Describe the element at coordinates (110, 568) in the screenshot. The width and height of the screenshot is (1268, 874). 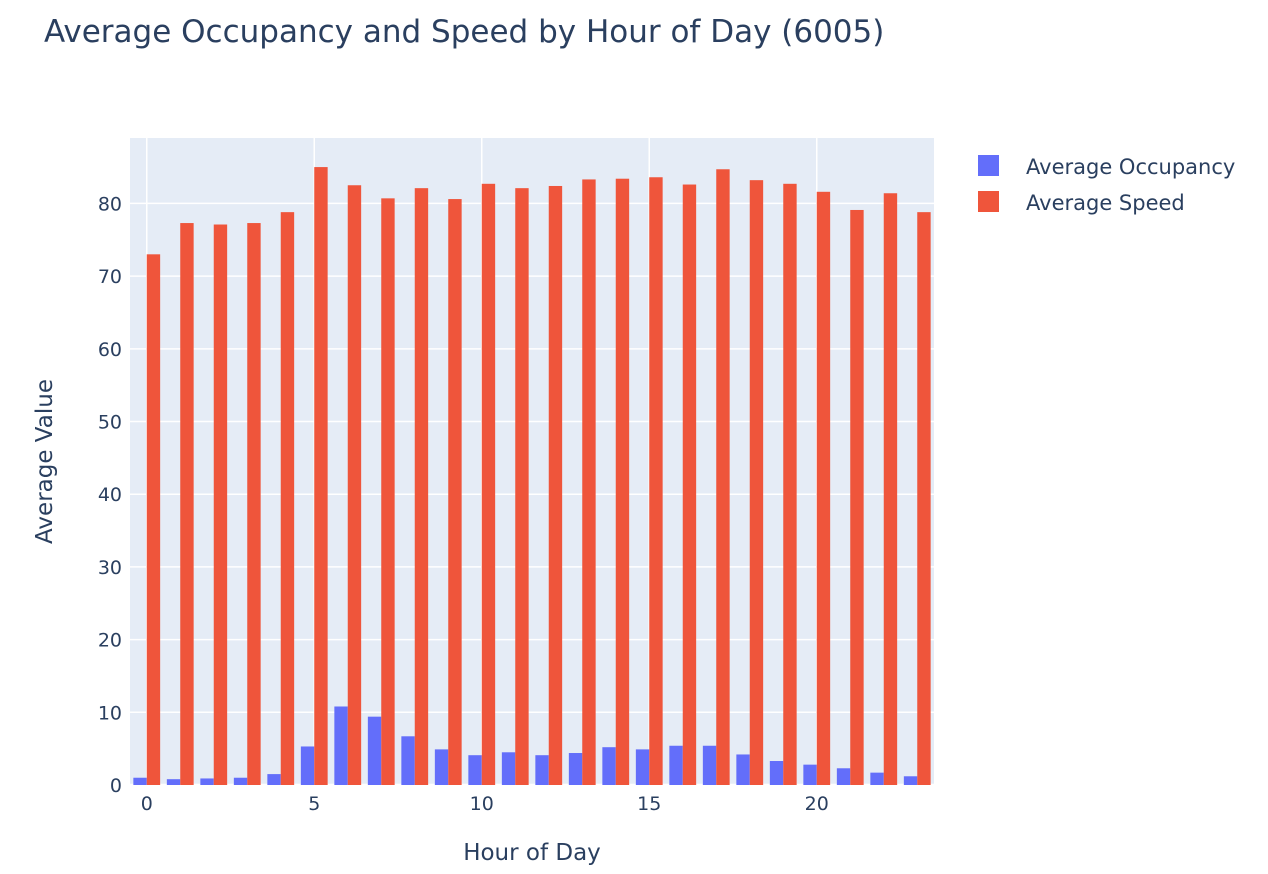
I see `y-tick-label: 30` at that location.